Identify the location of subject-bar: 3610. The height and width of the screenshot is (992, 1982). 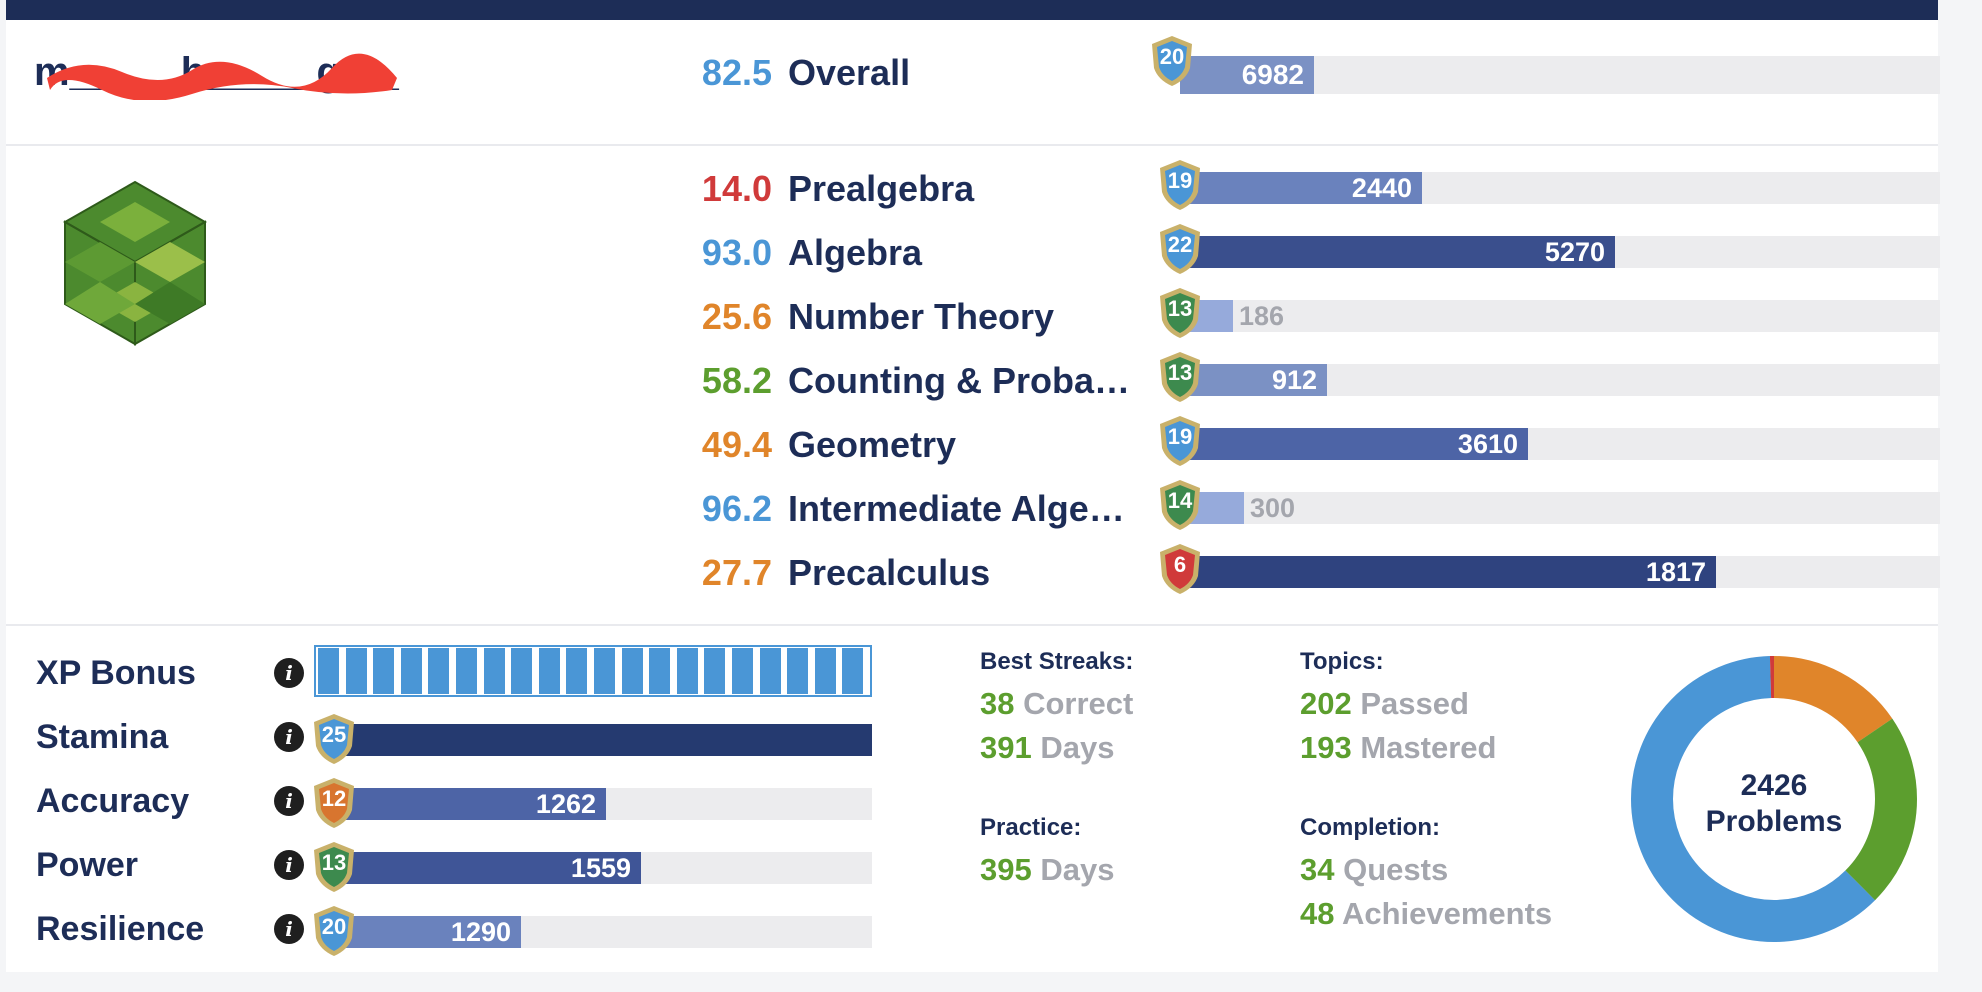
(1560, 444).